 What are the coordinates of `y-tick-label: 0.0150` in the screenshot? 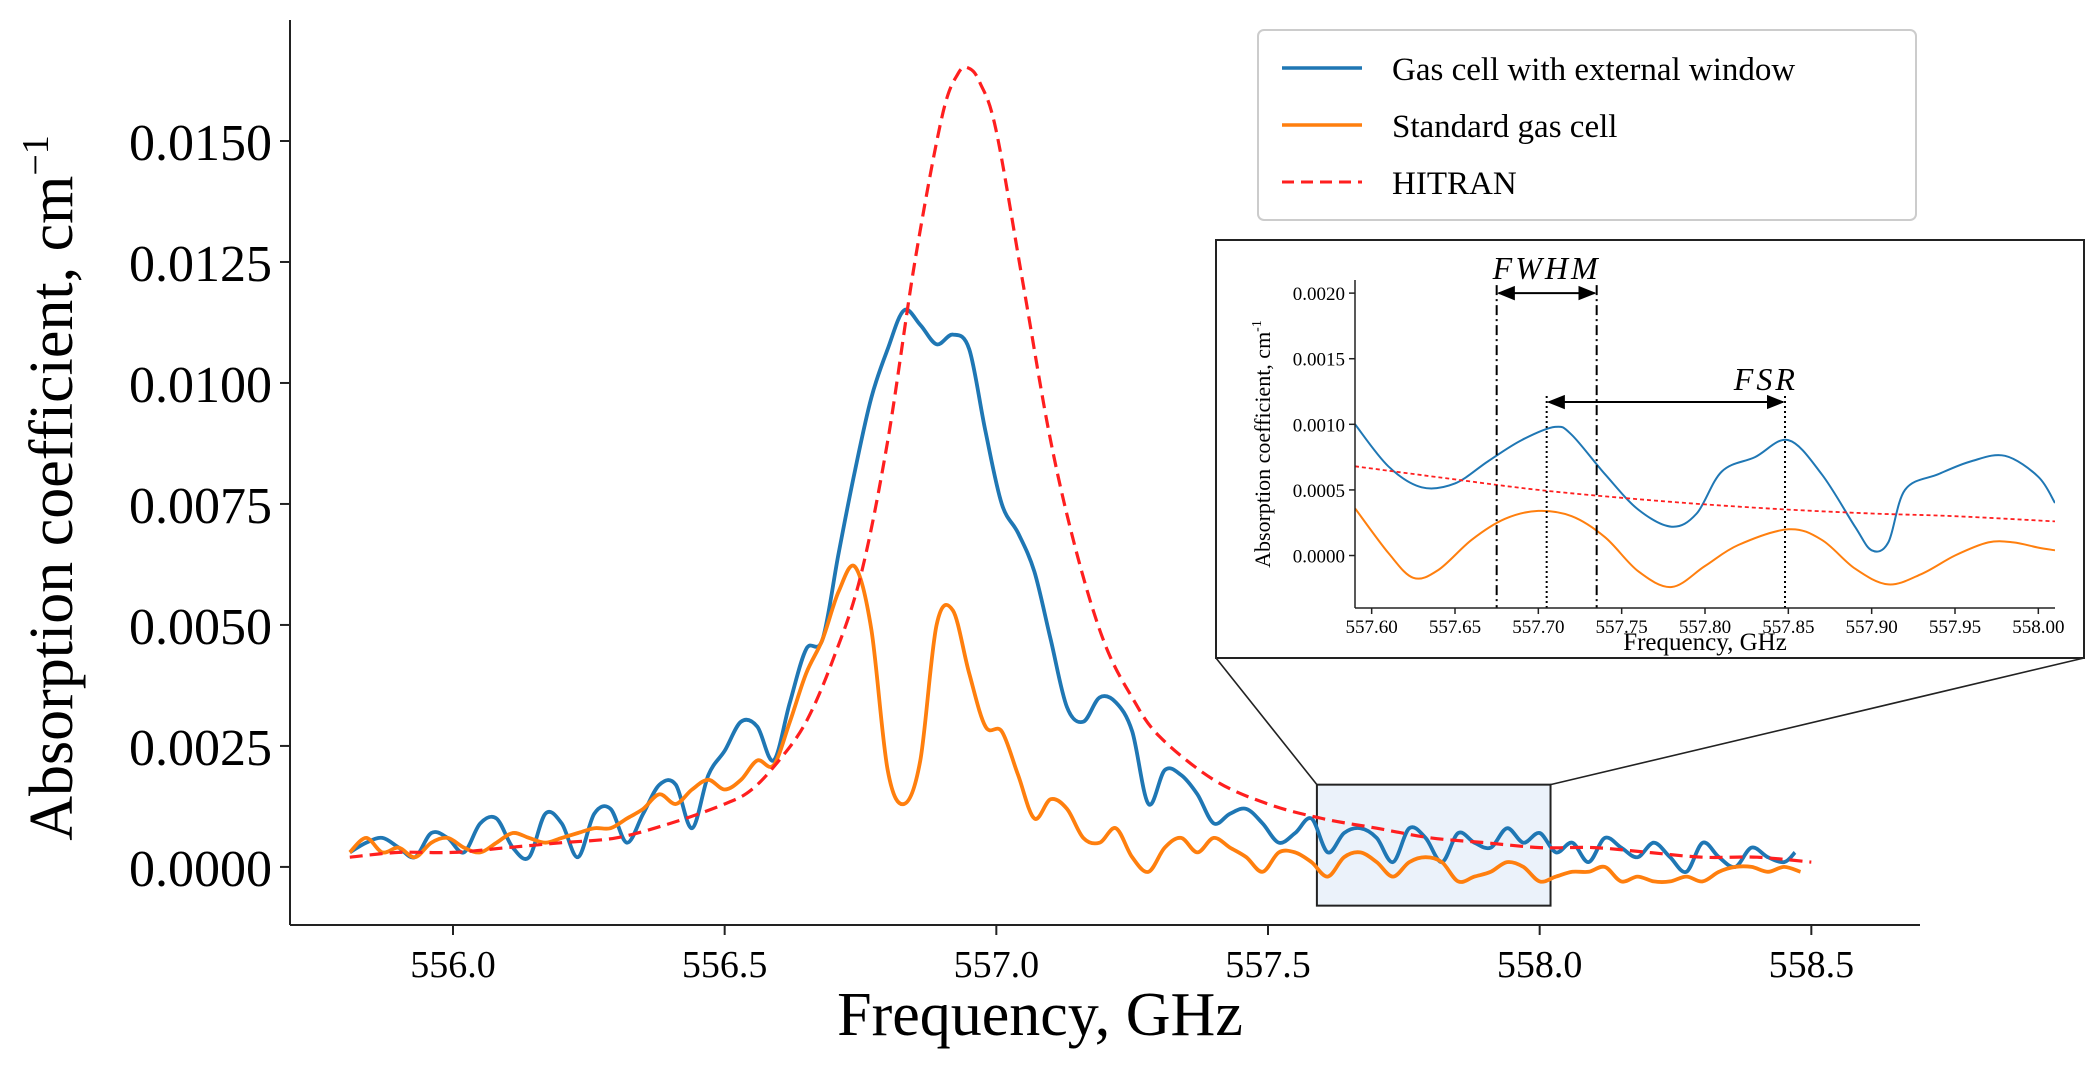 It's located at (200, 143).